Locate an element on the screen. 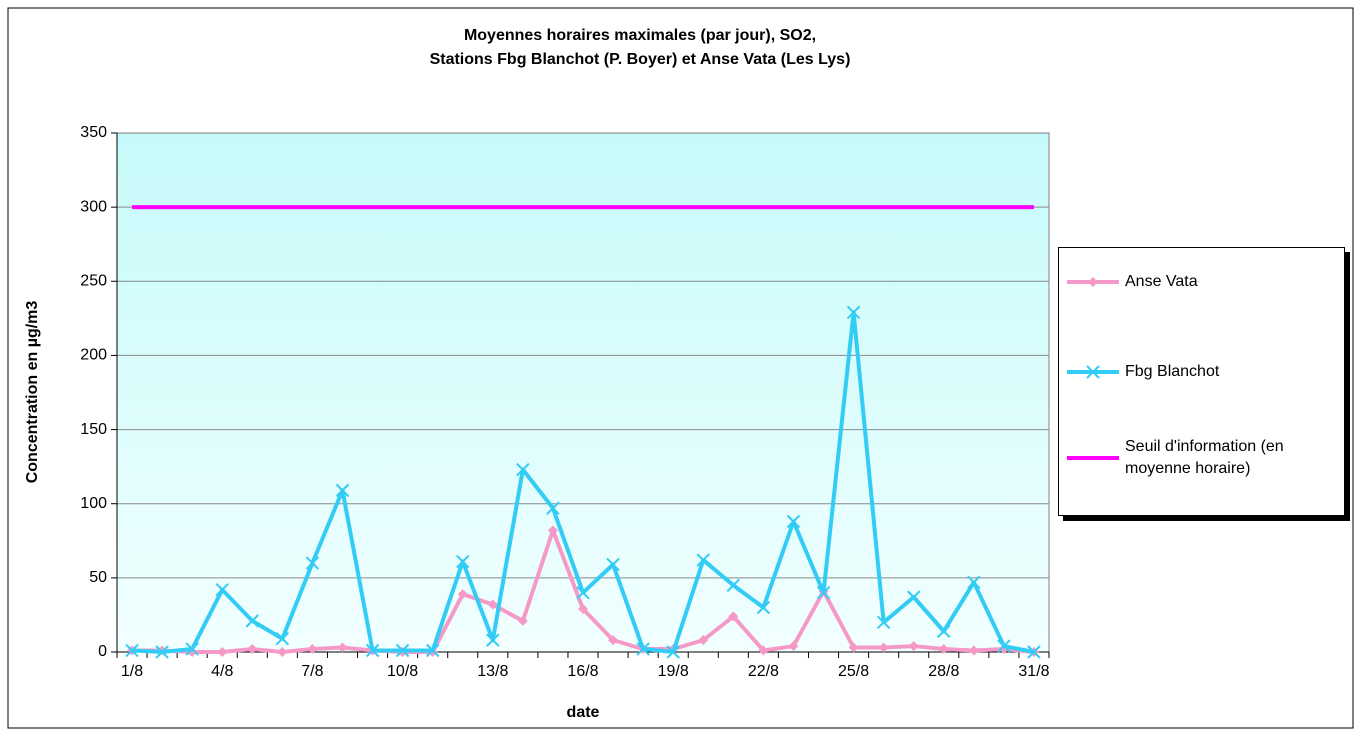  y-tick-label: 300 is located at coordinates (93, 206).